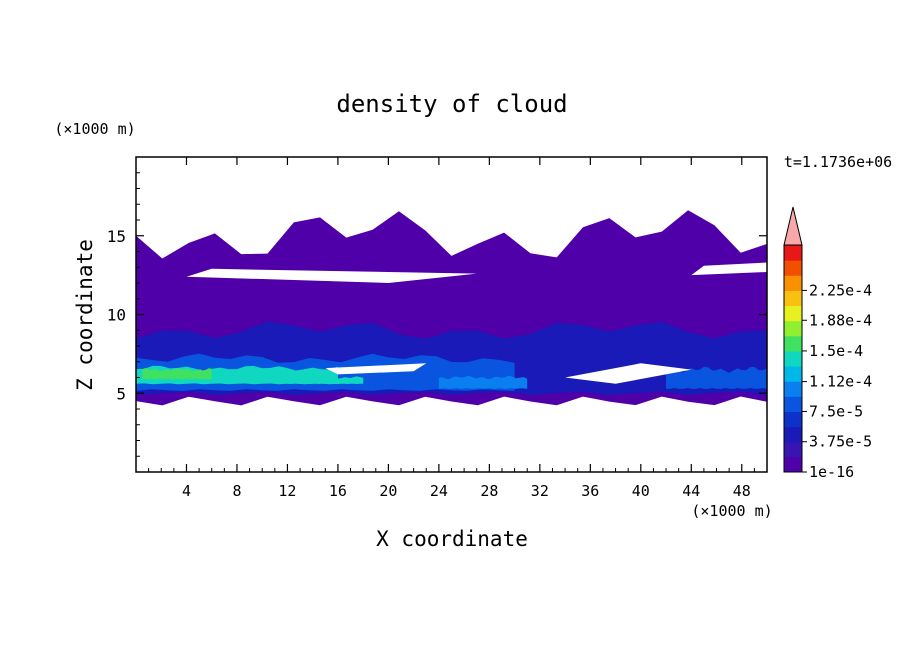 Image resolution: width=904 pixels, height=654 pixels. Describe the element at coordinates (121, 393) in the screenshot. I see `y-tick-label: 5` at that location.